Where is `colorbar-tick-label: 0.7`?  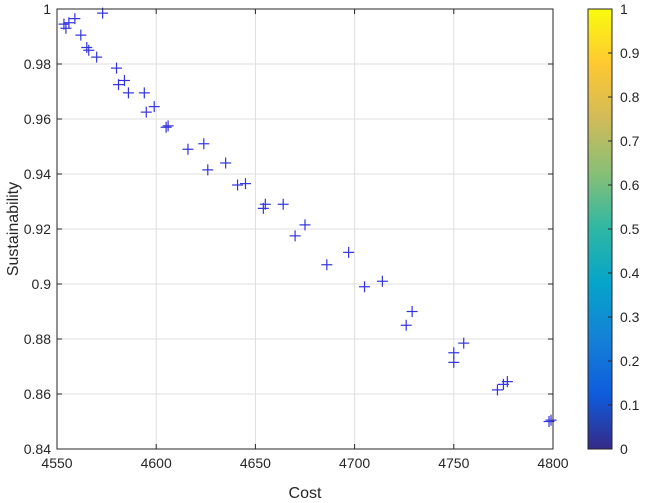 colorbar-tick-label: 0.7 is located at coordinates (630, 141).